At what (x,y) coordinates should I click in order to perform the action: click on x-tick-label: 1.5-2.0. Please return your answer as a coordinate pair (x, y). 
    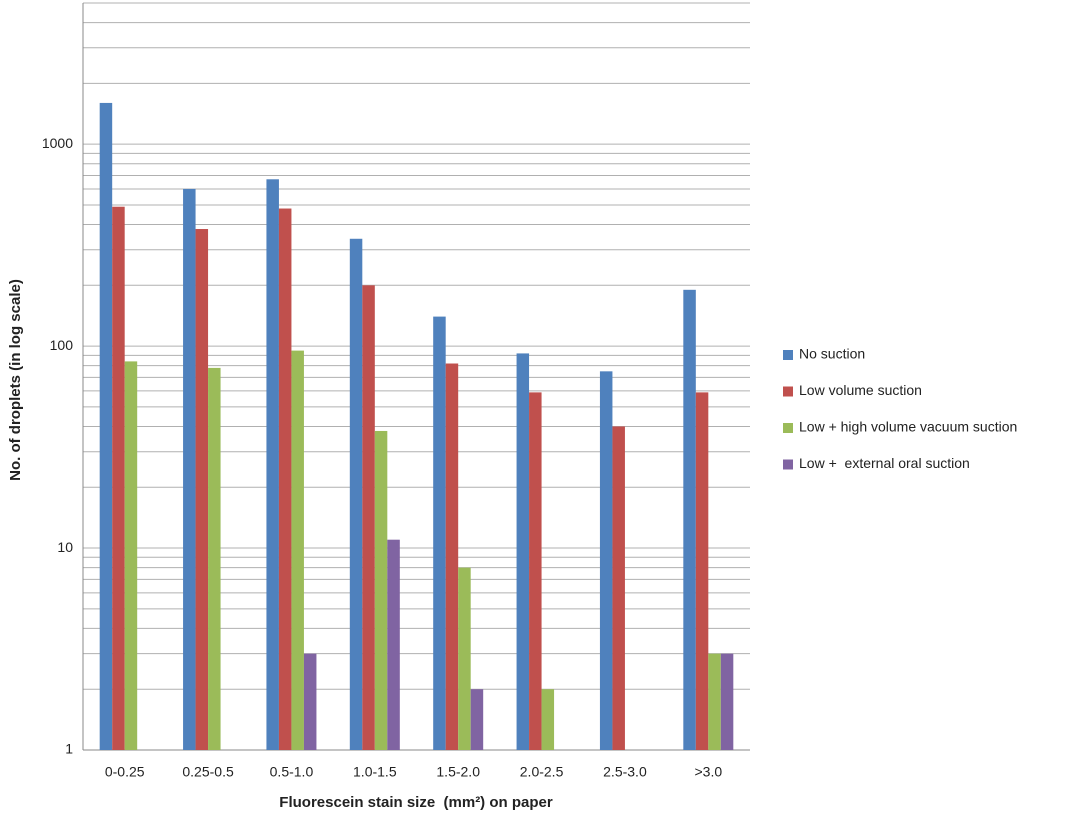
    Looking at the image, I should click on (458, 772).